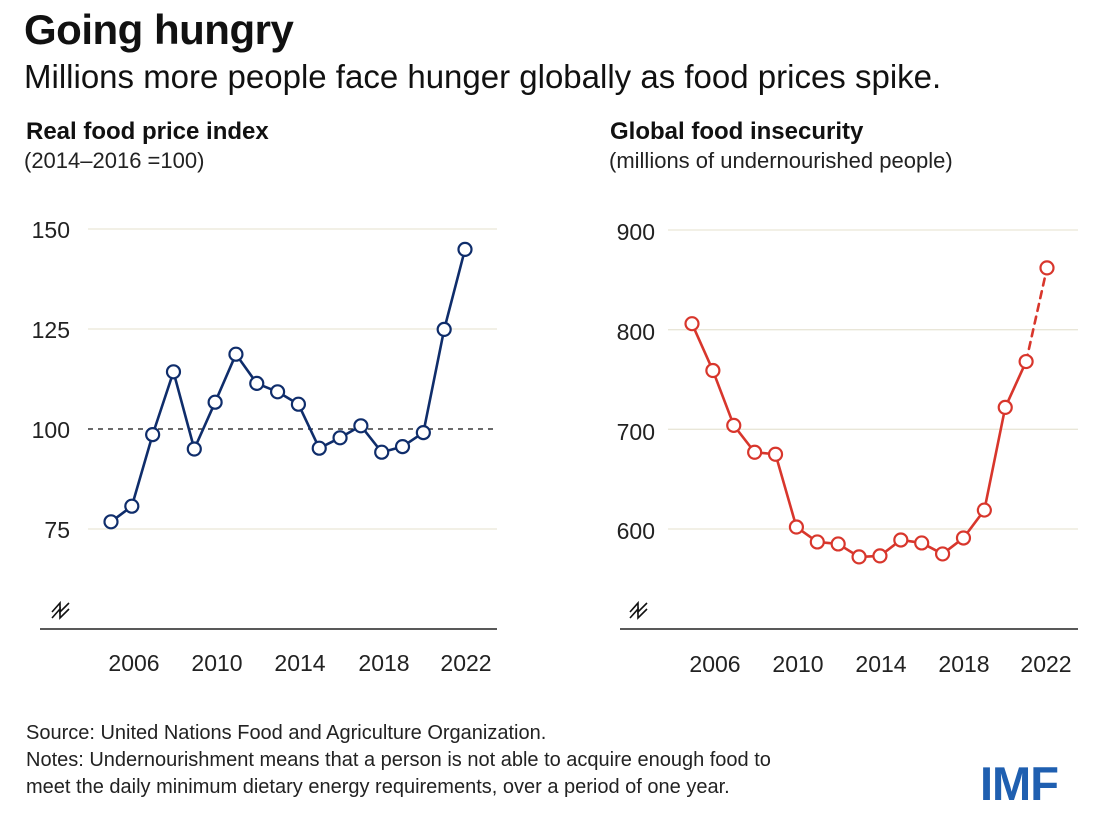  I want to click on left-series, so click(288, 385).